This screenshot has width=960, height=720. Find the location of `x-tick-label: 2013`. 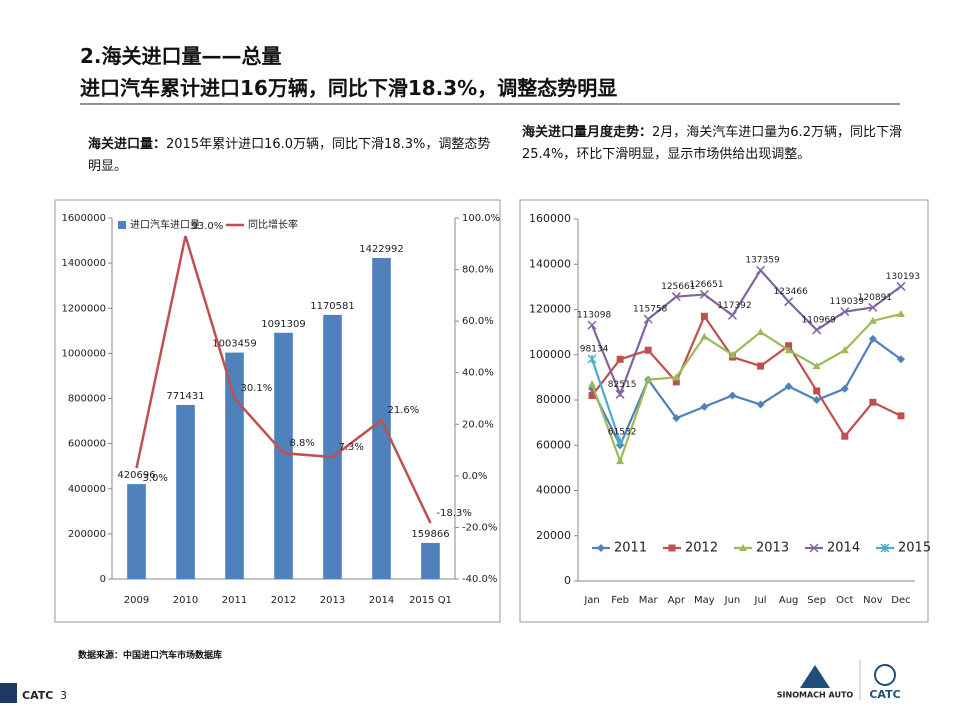

x-tick-label: 2013 is located at coordinates (332, 600).